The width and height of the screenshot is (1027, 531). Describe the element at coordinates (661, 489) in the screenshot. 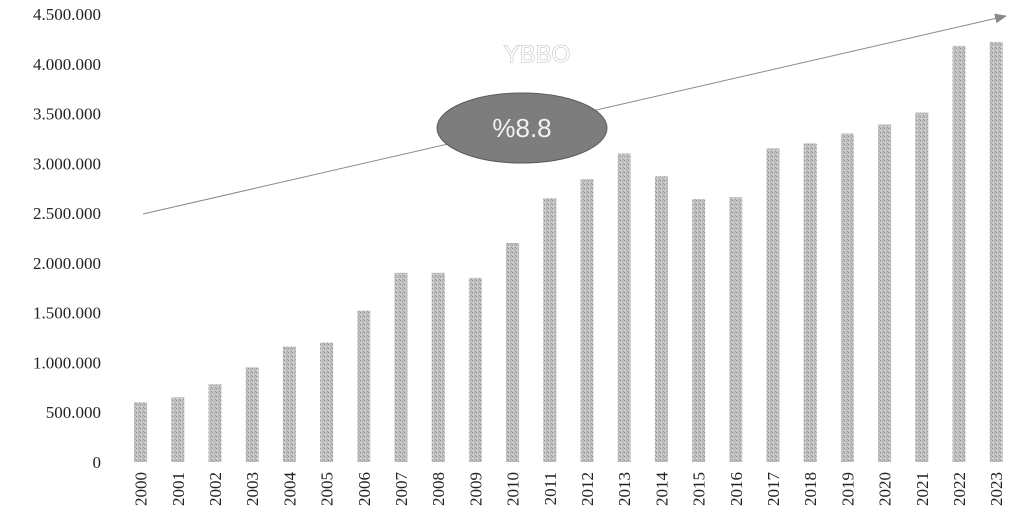

I see `x-tick-label: 2014` at that location.